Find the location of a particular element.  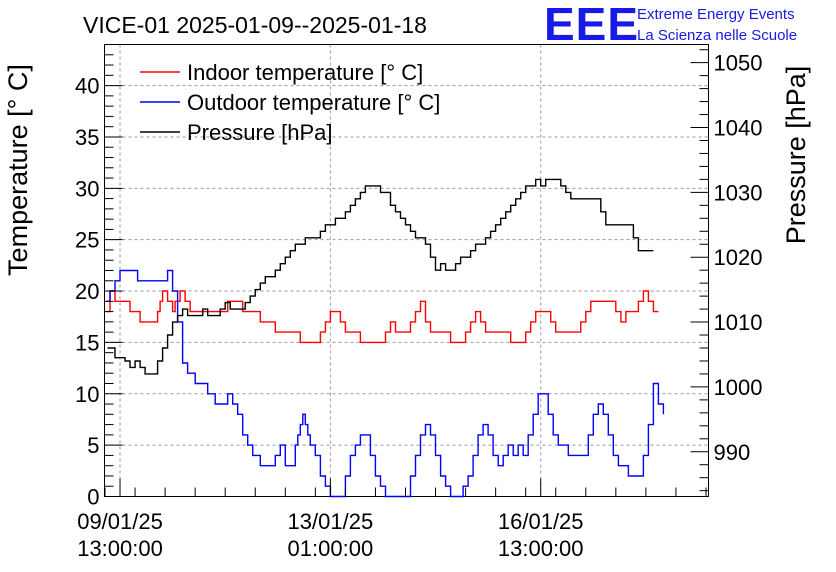

y-axis-right: 990 1000 1010 1020 1030 1040 1050 is located at coordinates (726, 270).